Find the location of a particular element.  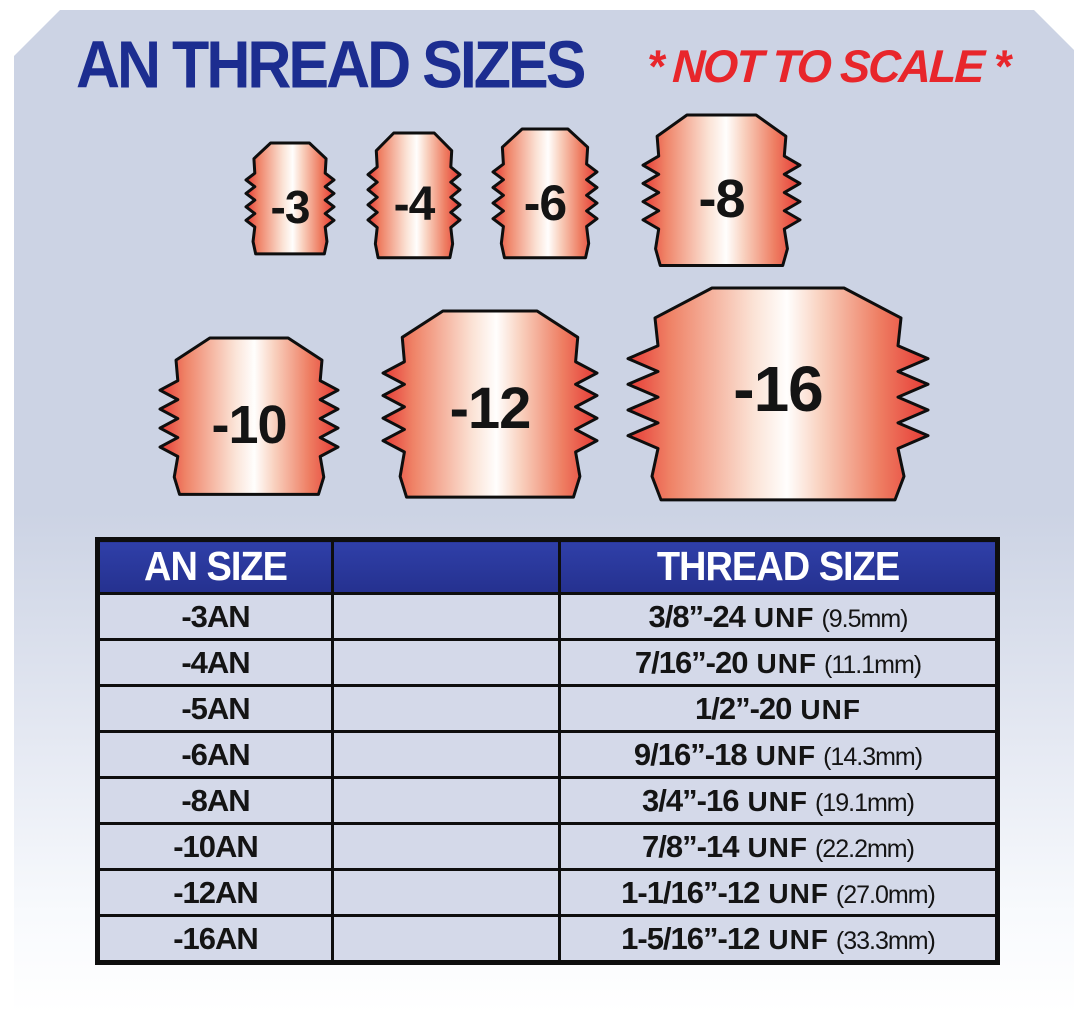

thread-mm: (9.5mm) is located at coordinates (864, 618).